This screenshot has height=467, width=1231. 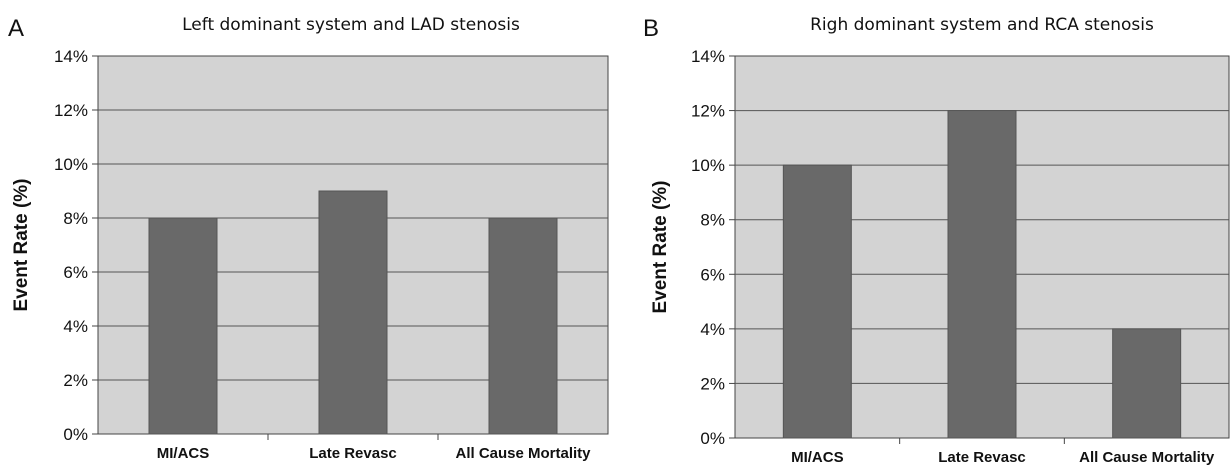 What do you see at coordinates (351, 25) in the screenshot?
I see `chart-title: Left dominant system and LAD stenosis` at bounding box center [351, 25].